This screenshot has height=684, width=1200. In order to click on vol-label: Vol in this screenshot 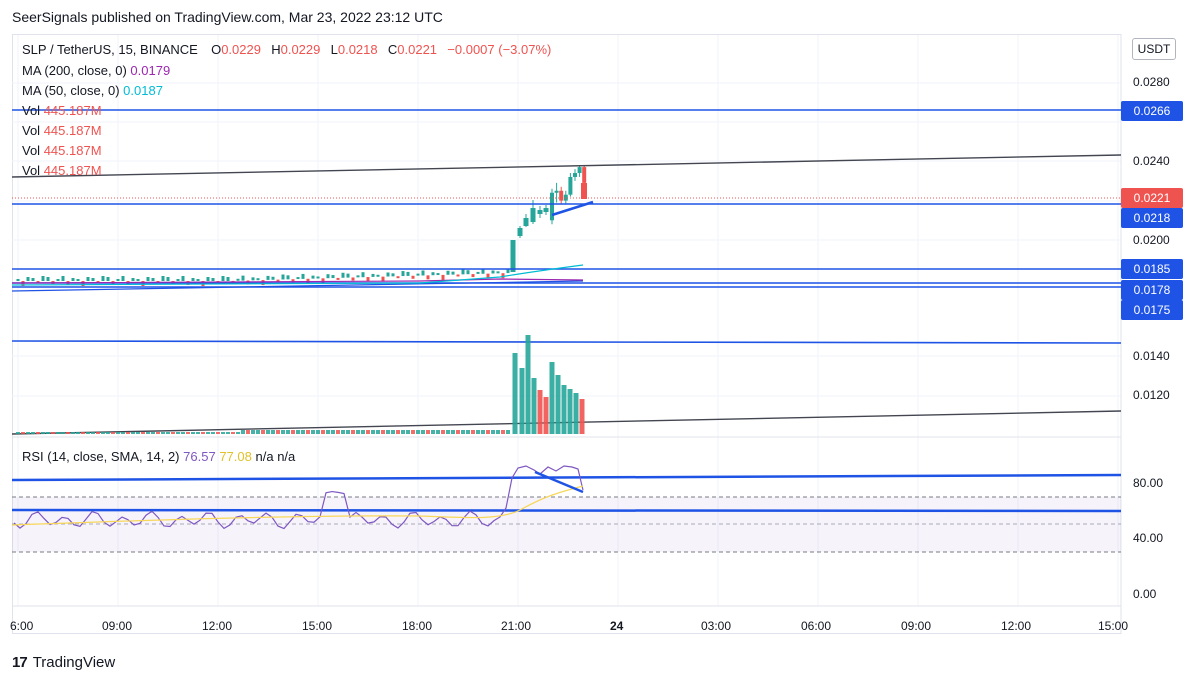, I will do `click(31, 110)`.